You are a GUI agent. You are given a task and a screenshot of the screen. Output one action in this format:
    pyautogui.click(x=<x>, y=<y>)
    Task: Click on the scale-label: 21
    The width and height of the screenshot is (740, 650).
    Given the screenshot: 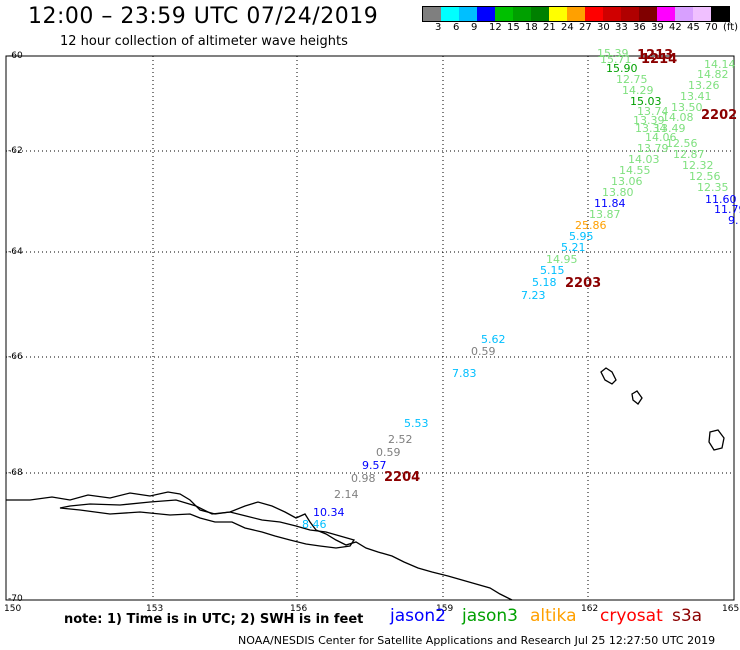 What is the action you would take?
    pyautogui.click(x=549, y=27)
    